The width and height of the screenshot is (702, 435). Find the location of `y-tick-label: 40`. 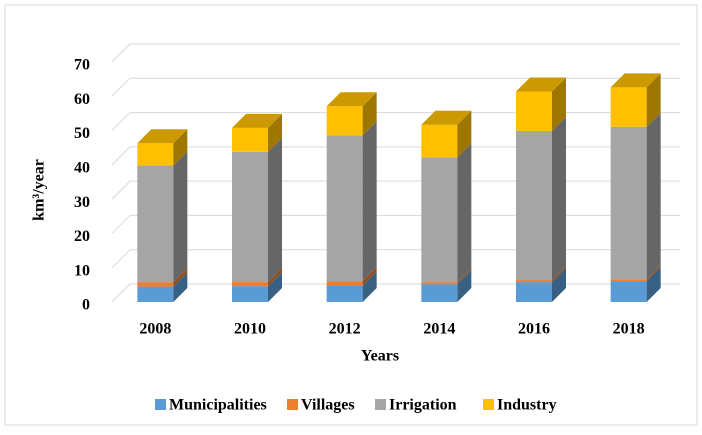

y-tick-label: 40 is located at coordinates (82, 168).